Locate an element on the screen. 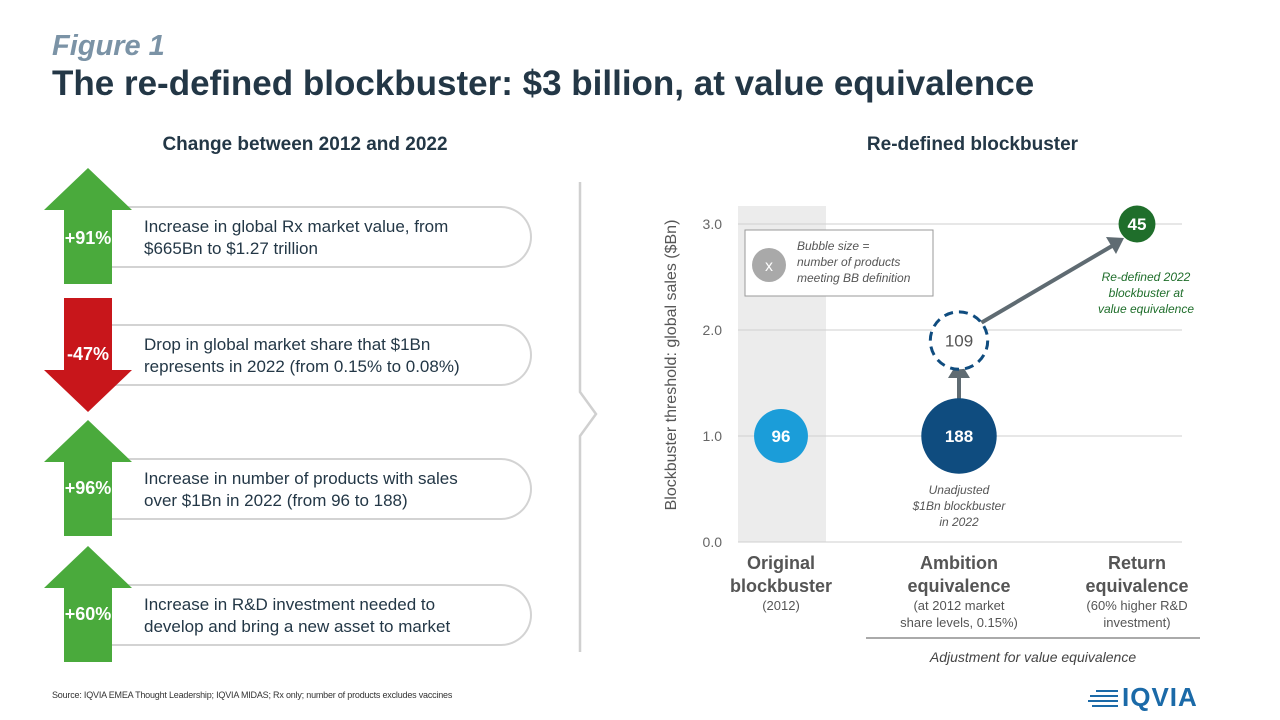 The height and width of the screenshot is (720, 1280). x-category-sublabel: (at 2012 market is located at coordinates (958, 605).